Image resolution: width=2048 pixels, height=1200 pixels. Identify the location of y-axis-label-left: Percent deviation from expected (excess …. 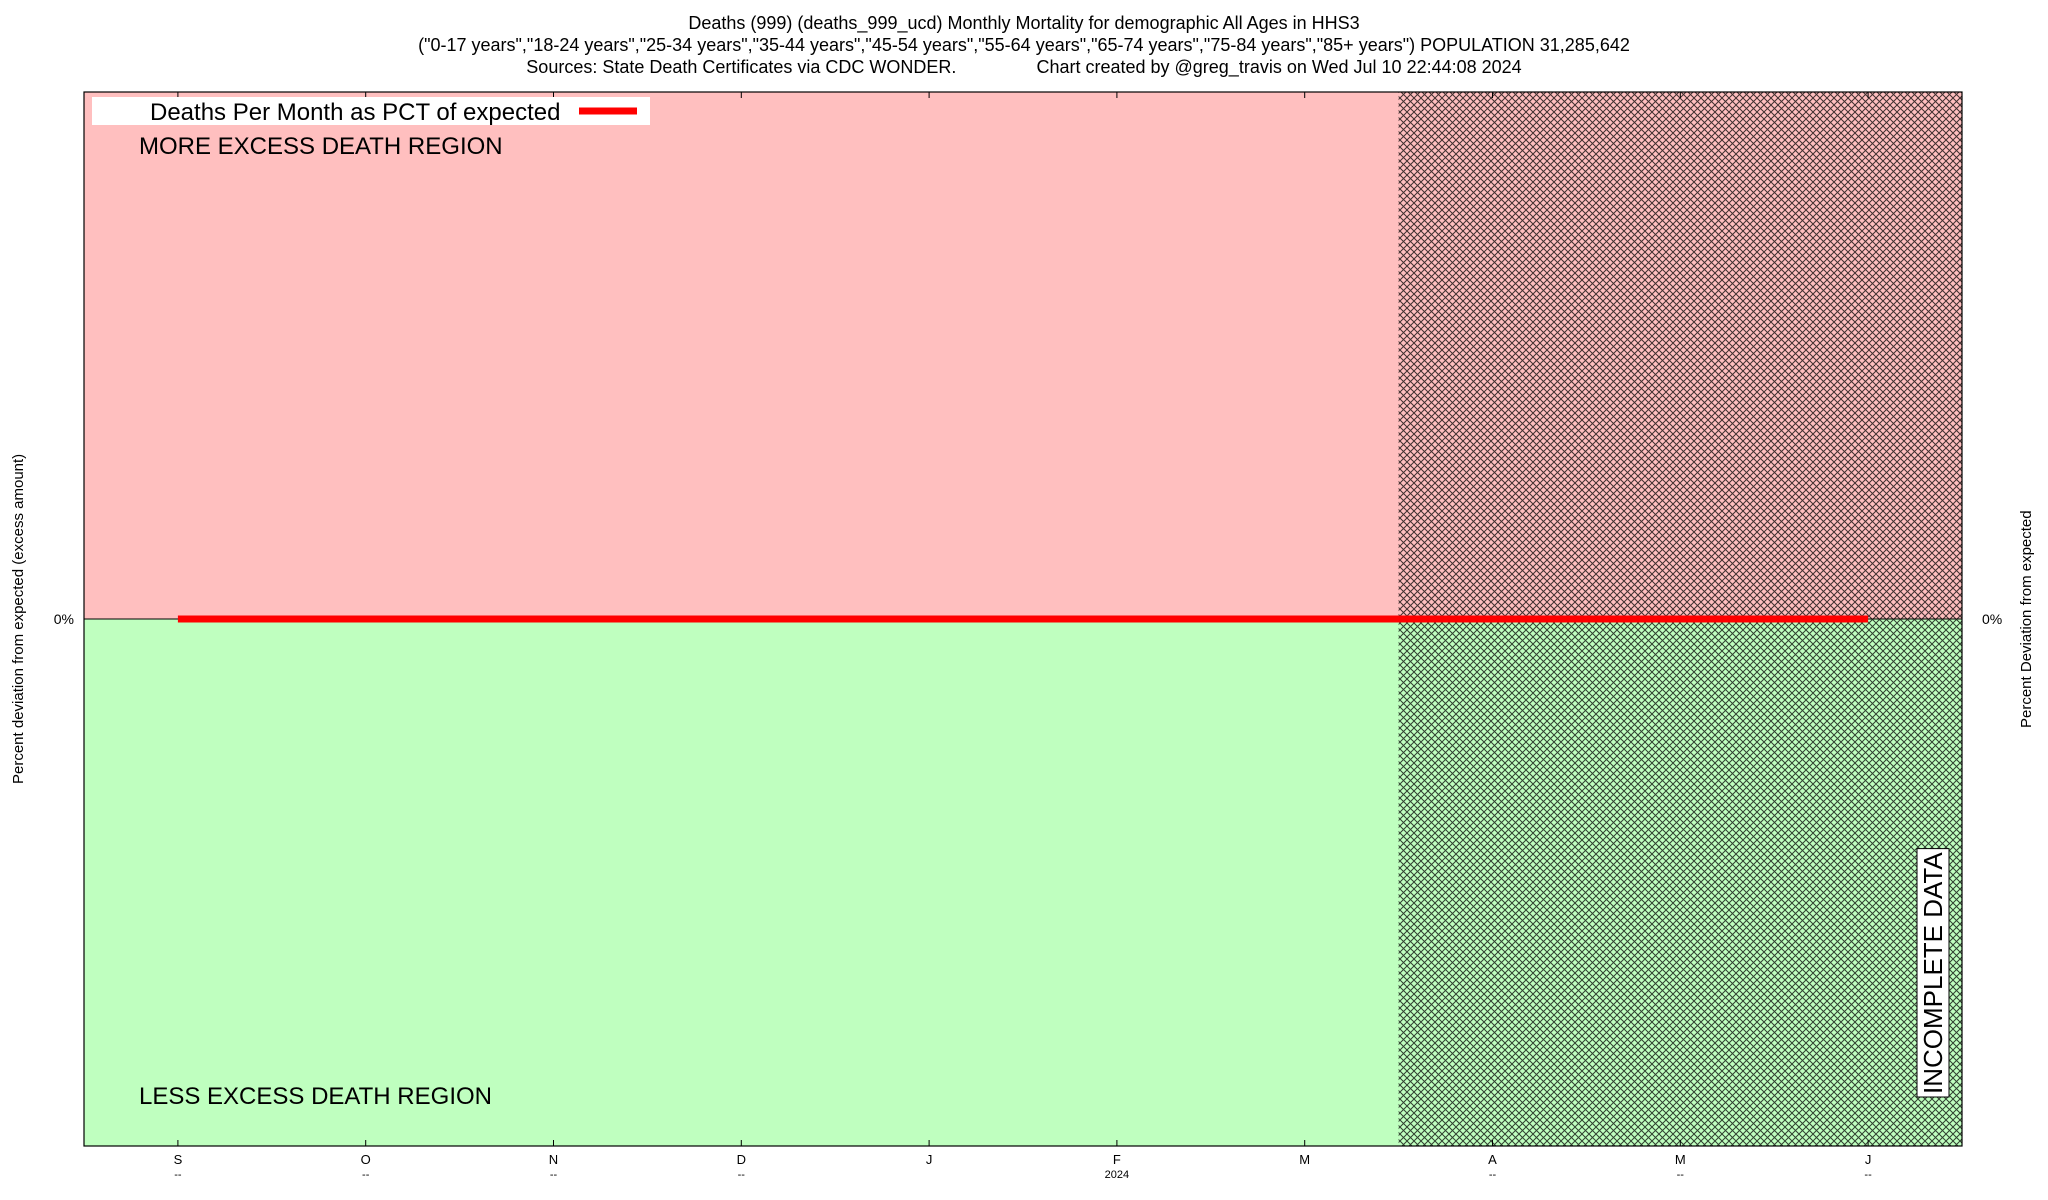
(18, 618).